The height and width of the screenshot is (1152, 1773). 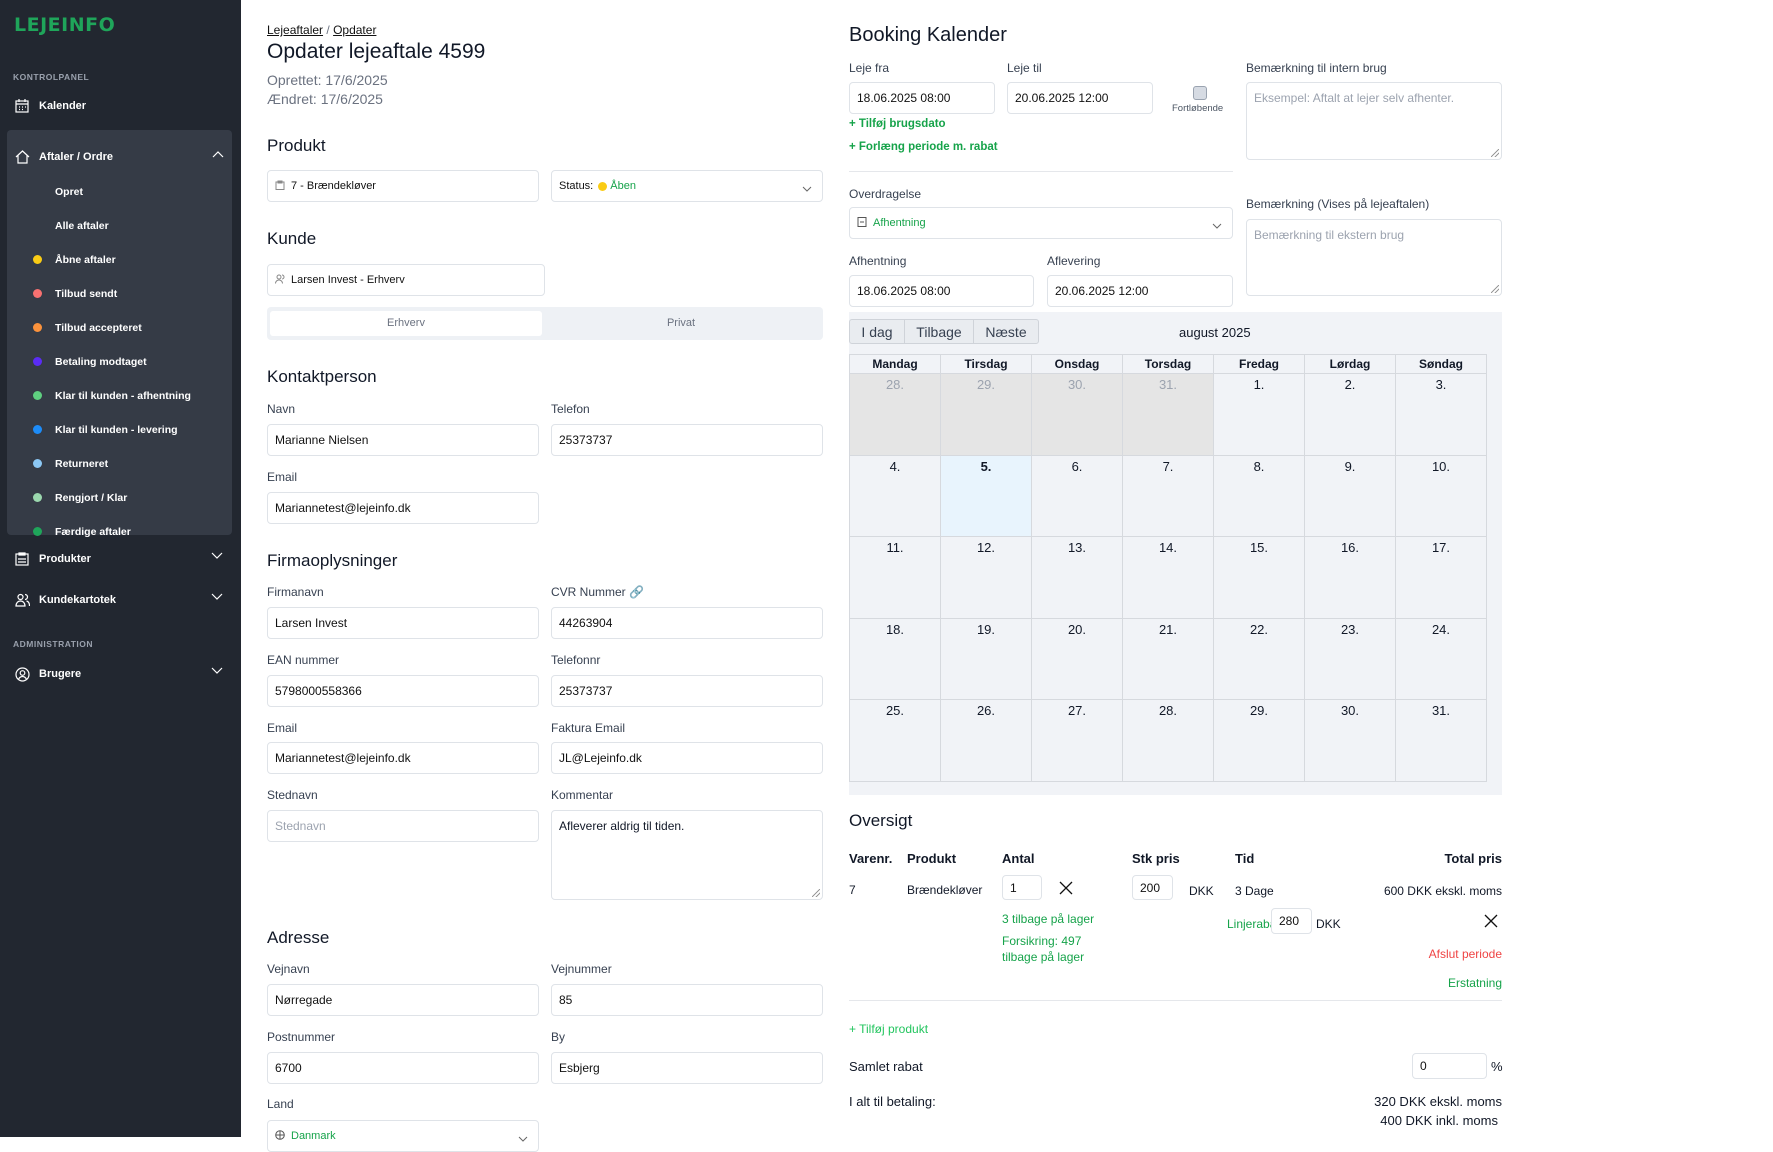 What do you see at coordinates (1291, 921) in the screenshot?
I see `line-discount-input: 280` at bounding box center [1291, 921].